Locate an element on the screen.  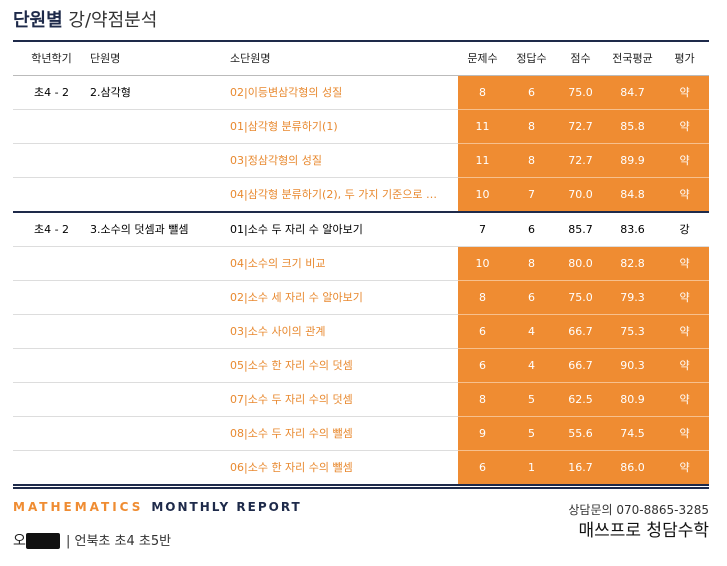
cell: 80.0 is located at coordinates (580, 263).